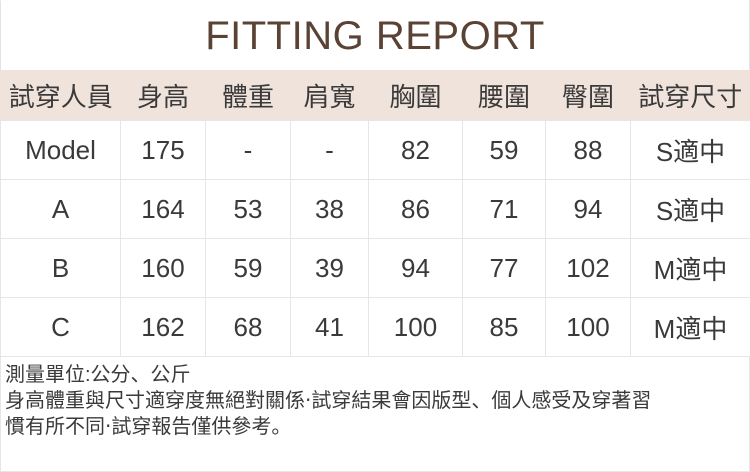 Image resolution: width=750 pixels, height=472 pixels. What do you see at coordinates (329, 95) in the screenshot?
I see `column-header-shoulder: 肩寬` at bounding box center [329, 95].